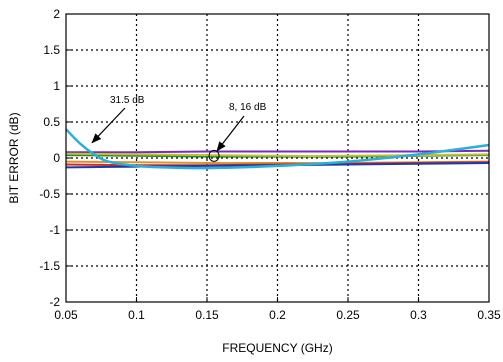  Describe the element at coordinates (207, 315) in the screenshot. I see `x-tick-label: 0.15` at that location.